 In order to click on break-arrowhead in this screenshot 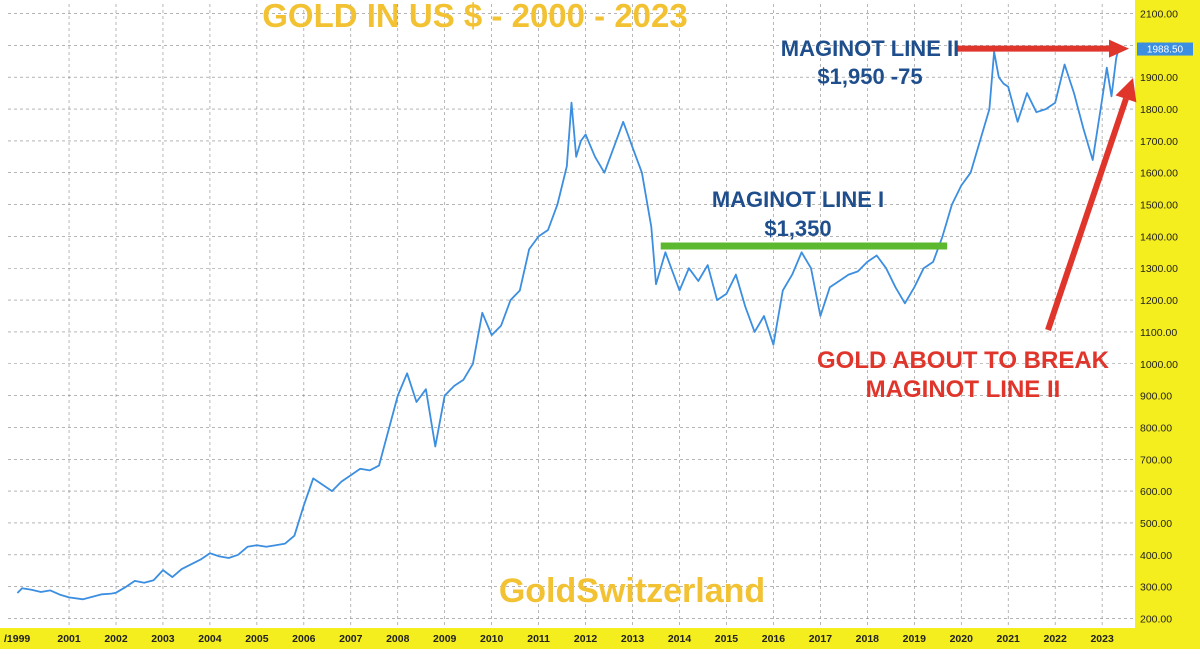, I will do `click(1126, 90)`.